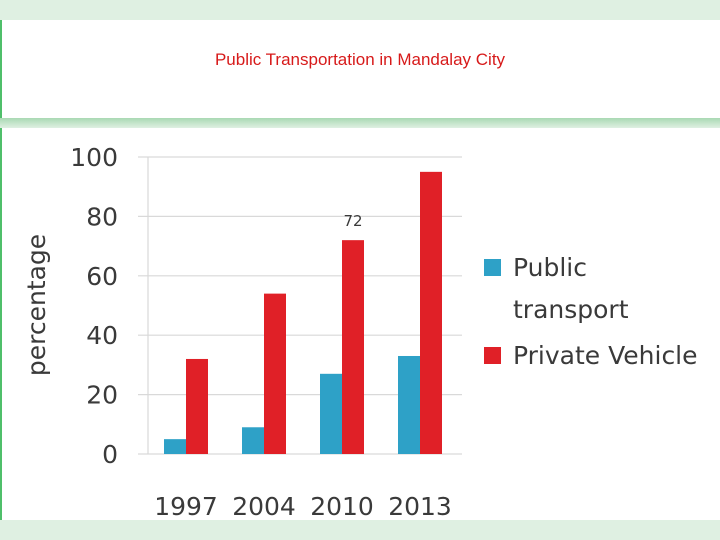 This screenshot has width=720, height=540. I want to click on legend-label-public-transport-1: transport, so click(571, 309).